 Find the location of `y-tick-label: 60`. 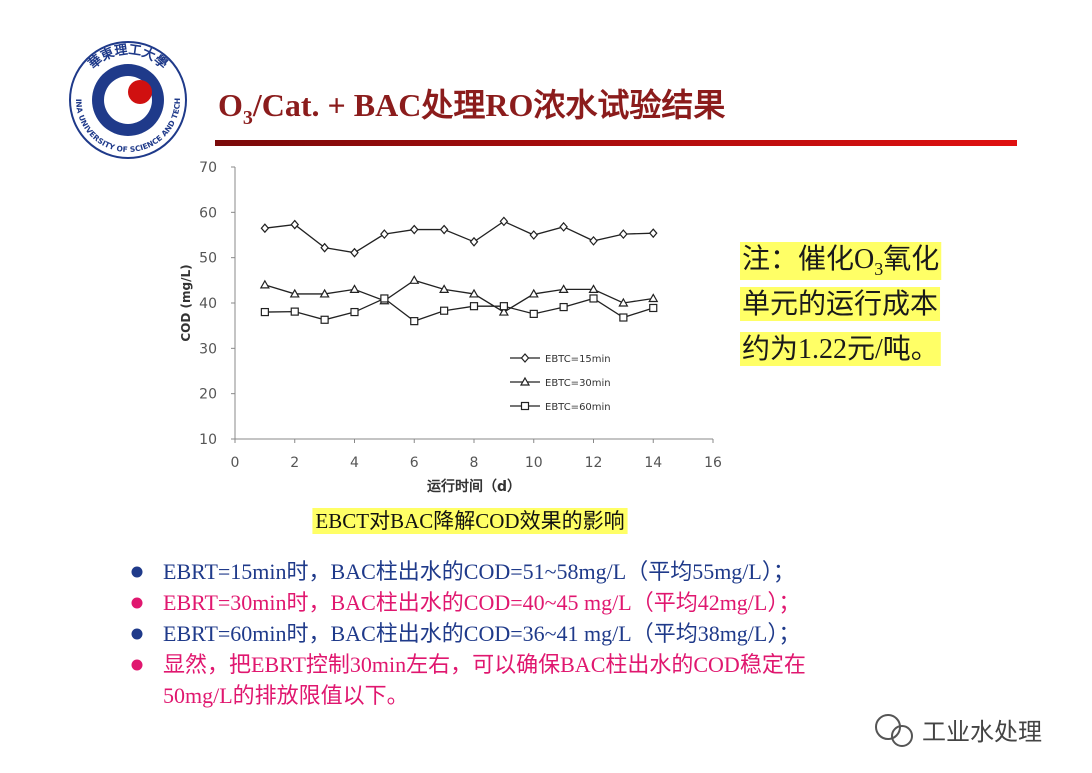

y-tick-label: 60 is located at coordinates (208, 213).